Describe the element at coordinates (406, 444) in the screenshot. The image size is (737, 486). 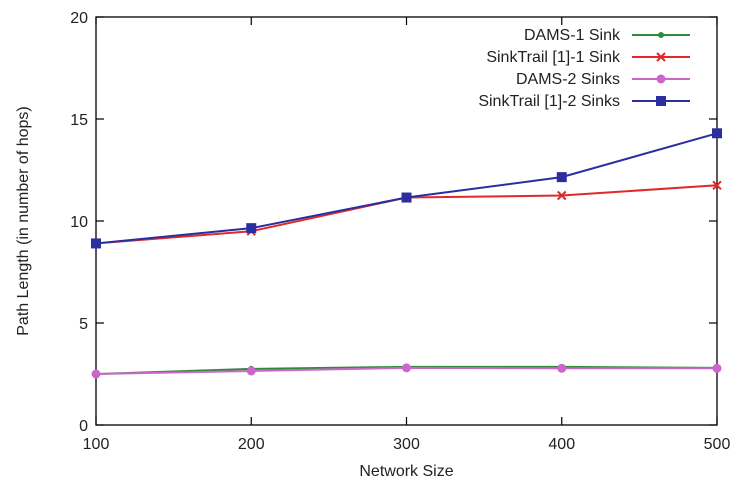
I see `x-tick-label: 300` at that location.